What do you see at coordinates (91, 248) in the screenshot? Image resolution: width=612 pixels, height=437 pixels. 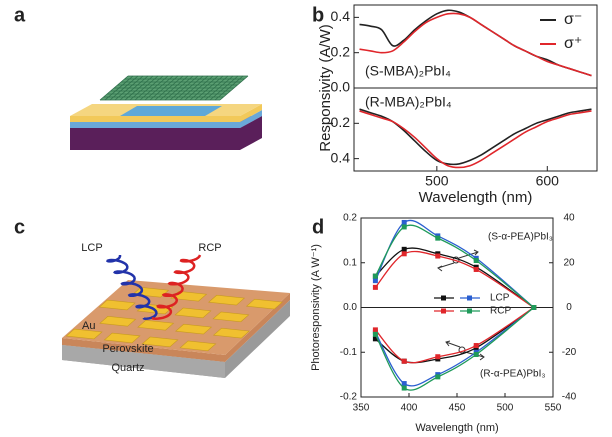 I see `beam-label: LCP` at bounding box center [91, 248].